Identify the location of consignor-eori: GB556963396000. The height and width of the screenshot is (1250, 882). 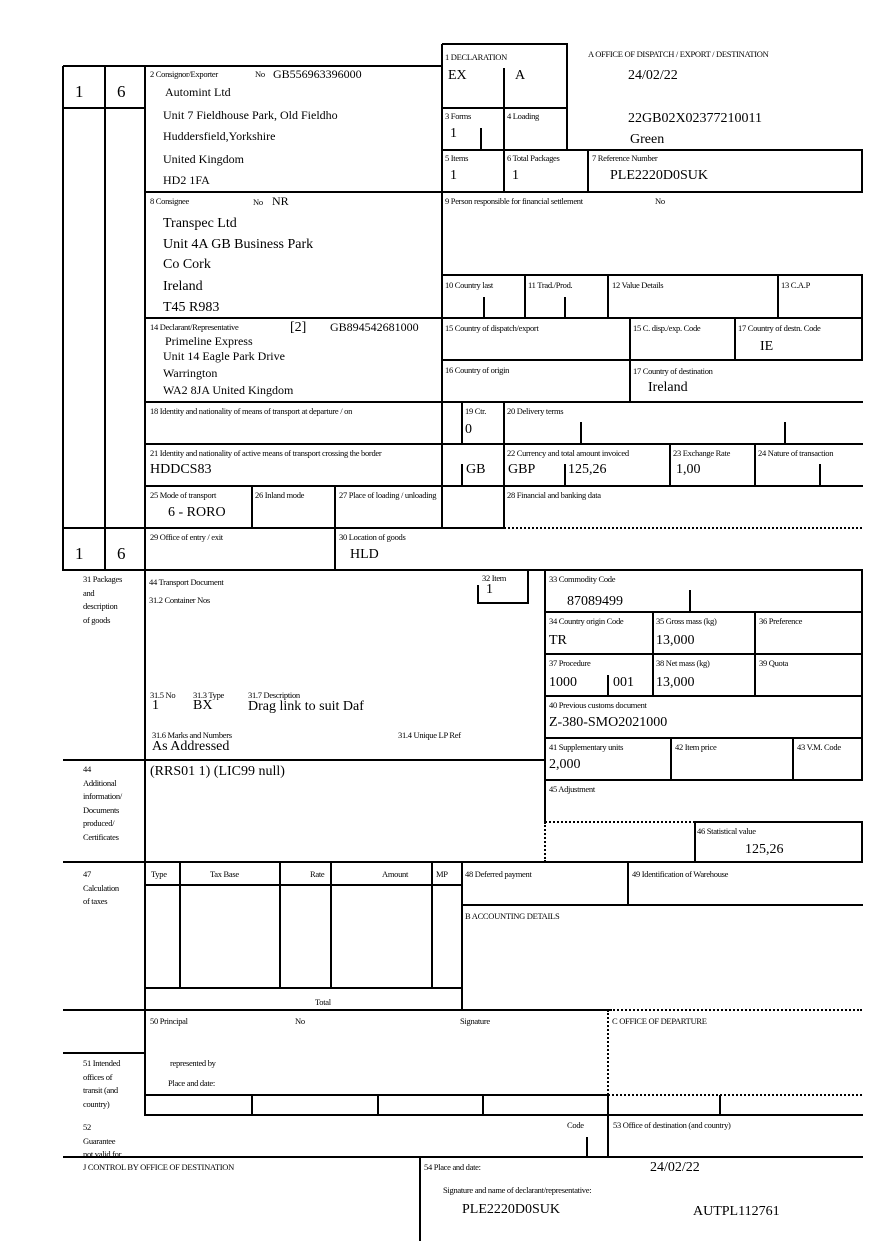
(317, 74).